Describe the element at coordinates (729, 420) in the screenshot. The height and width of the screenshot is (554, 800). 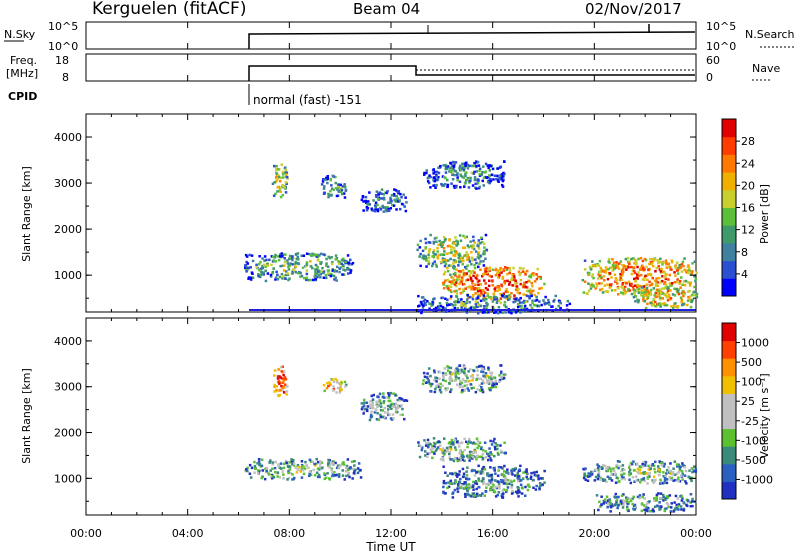
I see `velocity-colorbar-swatch` at that location.